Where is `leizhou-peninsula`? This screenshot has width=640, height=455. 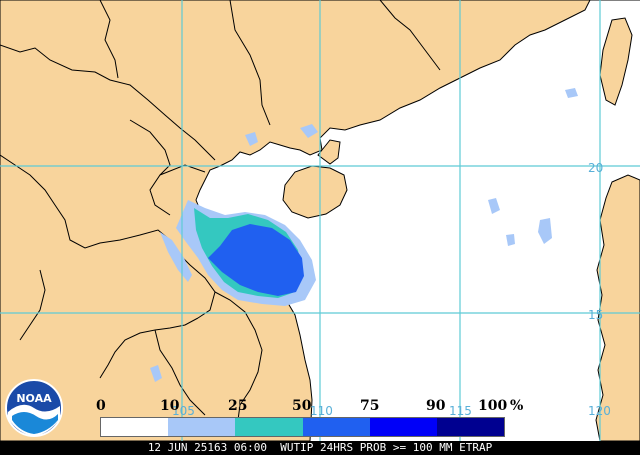 leizhou-peninsula is located at coordinates (329, 152).